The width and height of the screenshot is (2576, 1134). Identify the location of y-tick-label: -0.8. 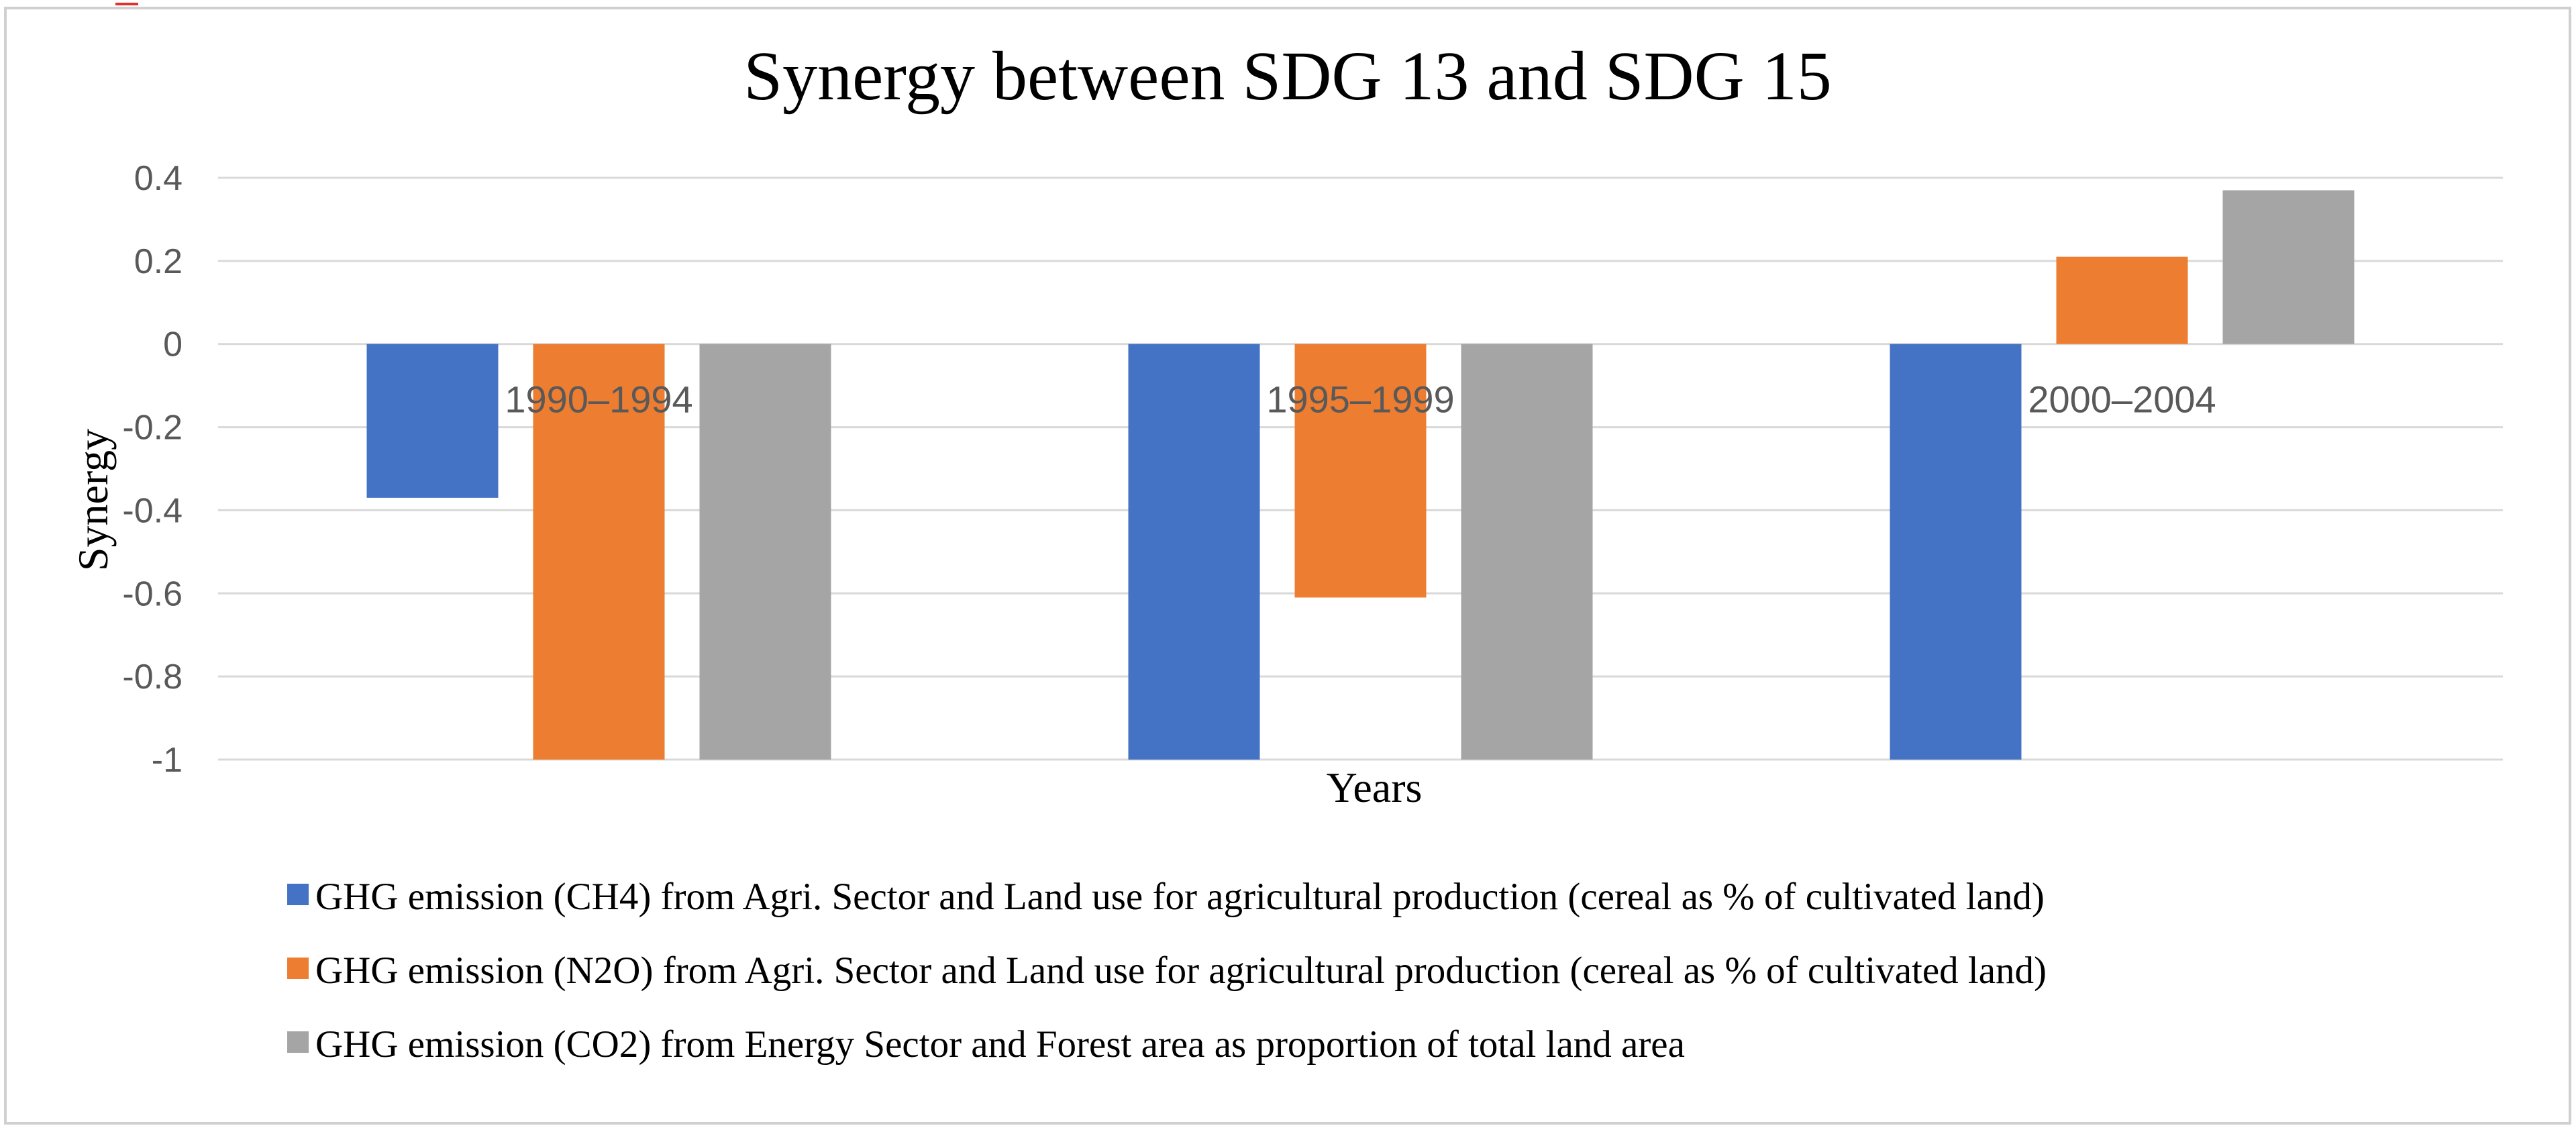
(152, 677).